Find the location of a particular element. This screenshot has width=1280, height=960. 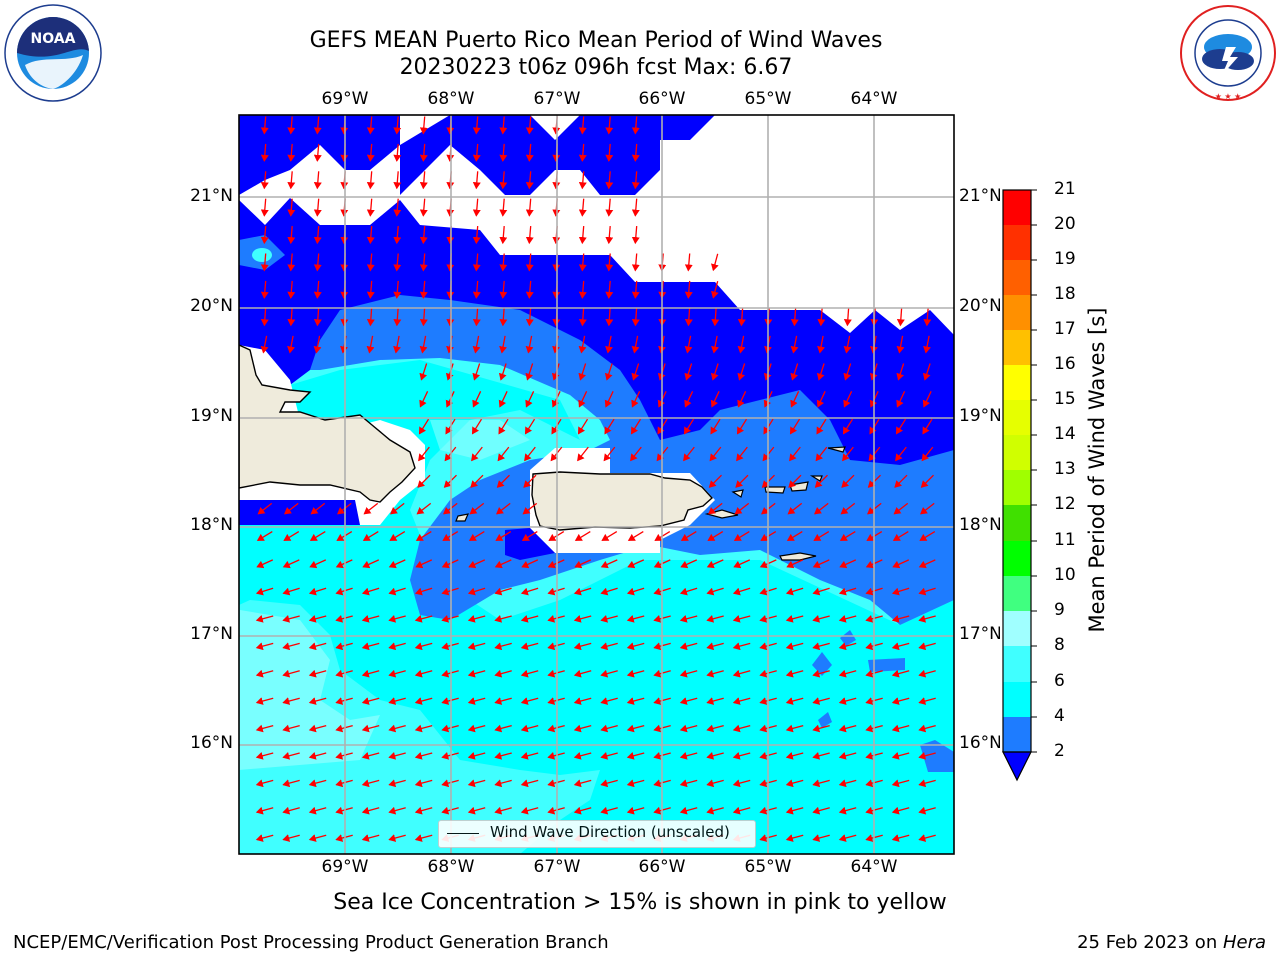

colorbar-tick-label: 9 is located at coordinates (1059, 610).